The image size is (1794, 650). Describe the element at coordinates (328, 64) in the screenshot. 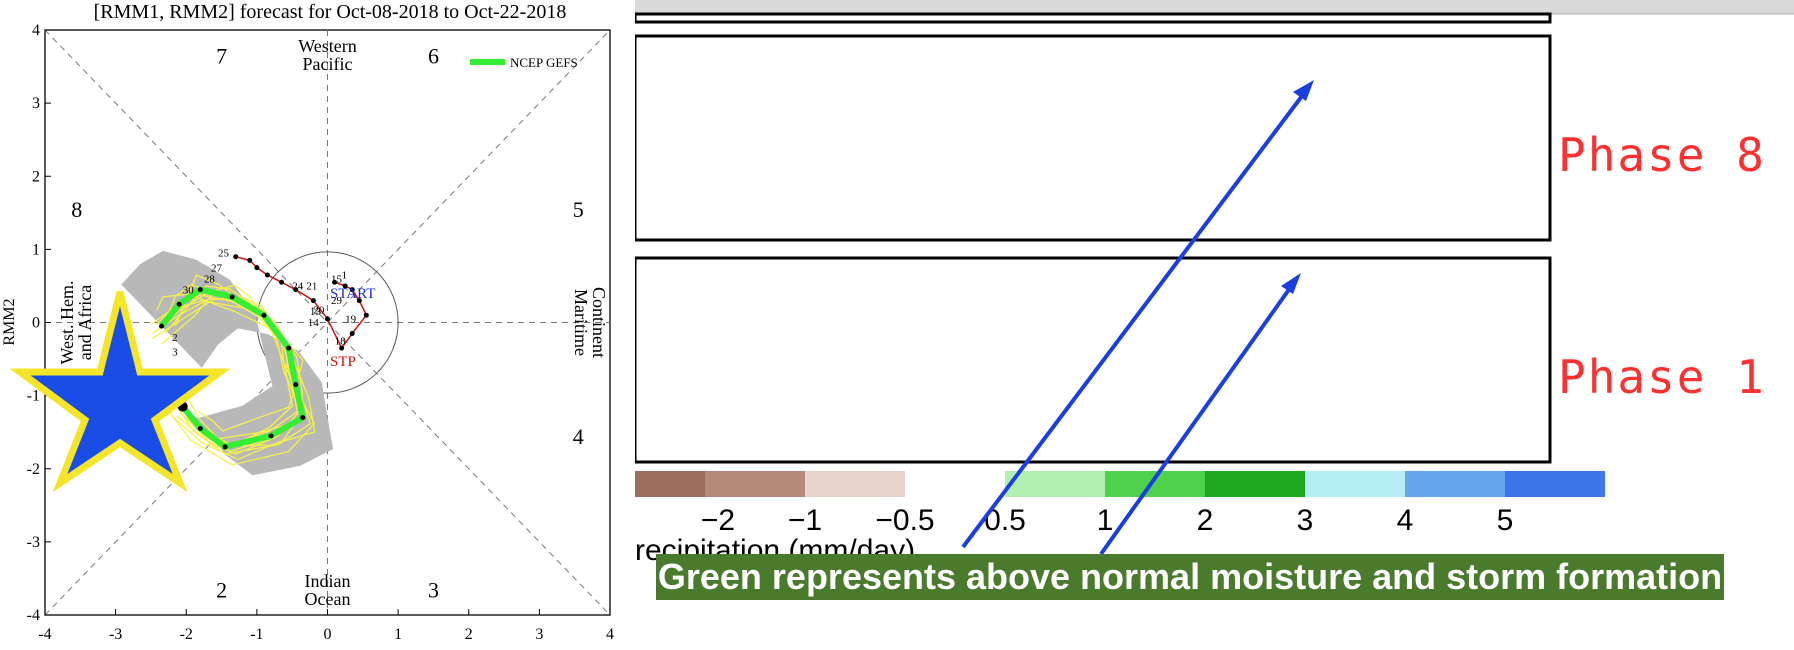

I see `region-label-top: Pacific` at that location.